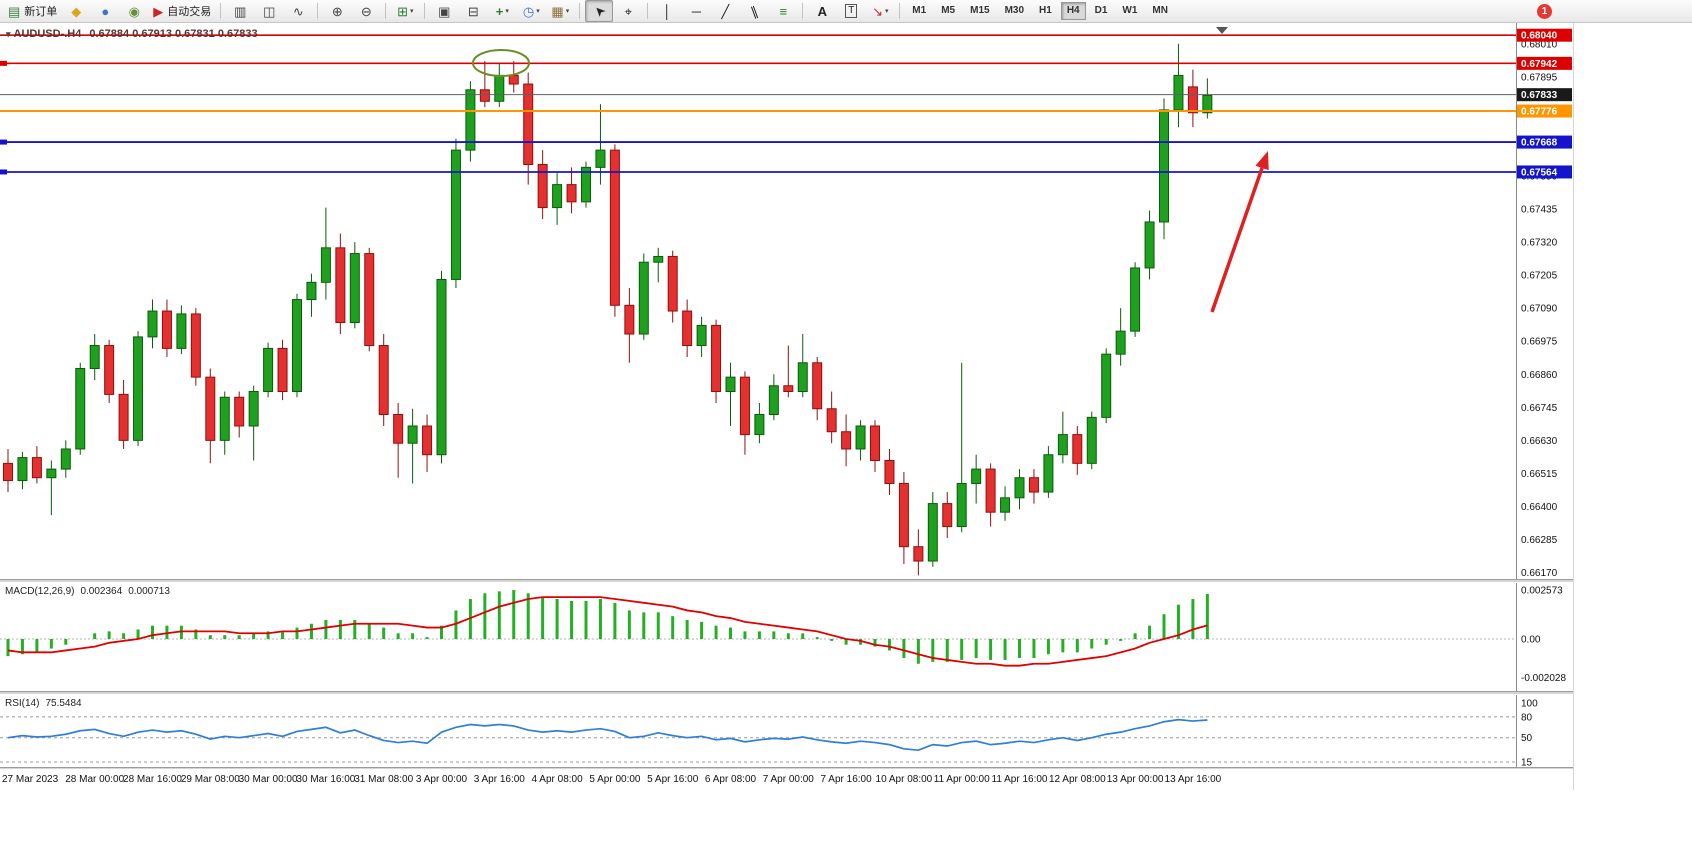  I want to click on new-order-icon: ▤, so click(14, 11).